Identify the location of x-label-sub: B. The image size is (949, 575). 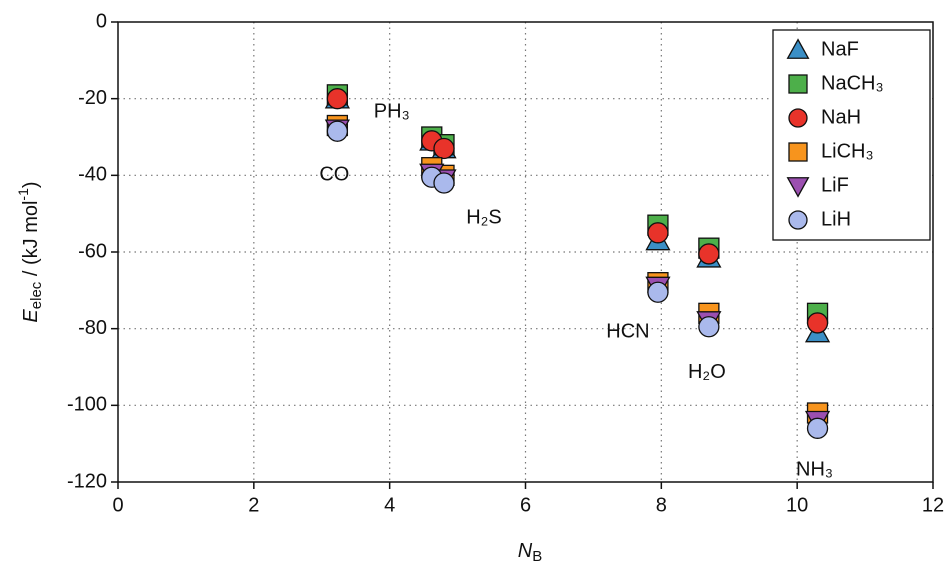
(537, 556).